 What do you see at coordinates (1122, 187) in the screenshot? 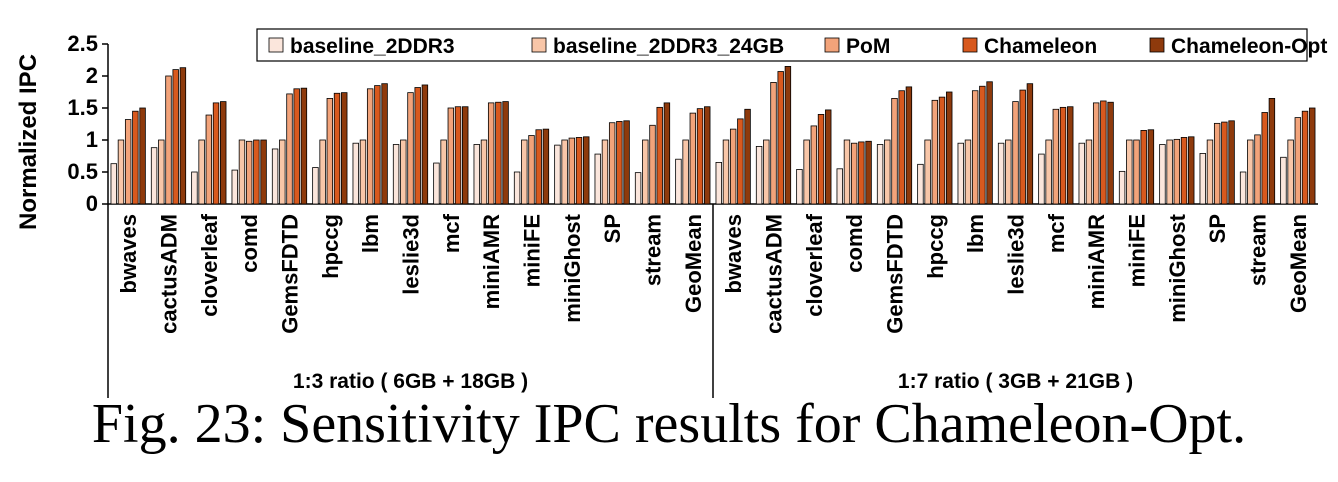
I see `bar-baseline-2ddr3-minife` at bounding box center [1122, 187].